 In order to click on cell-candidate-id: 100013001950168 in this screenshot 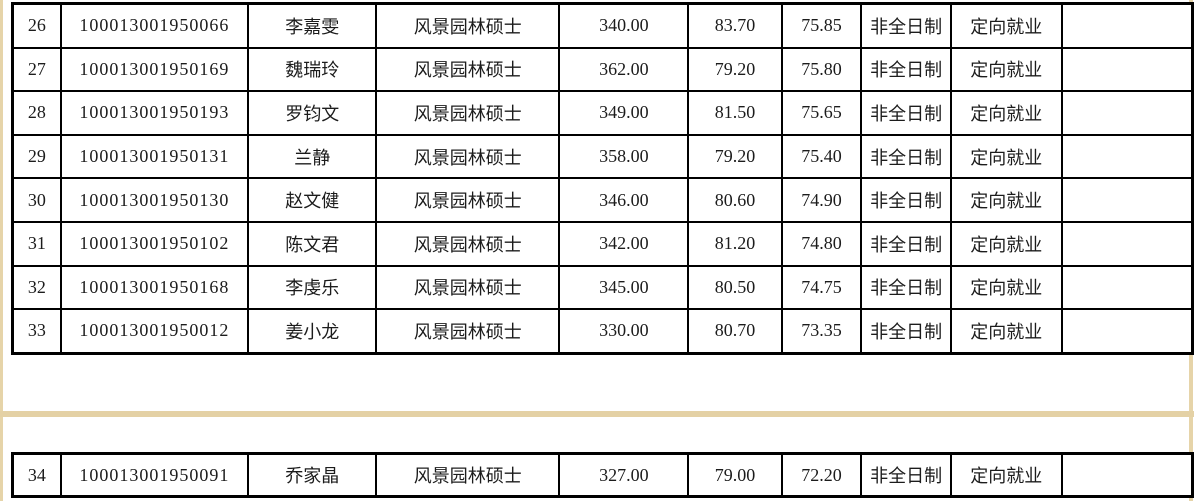, I will do `click(154, 287)`.